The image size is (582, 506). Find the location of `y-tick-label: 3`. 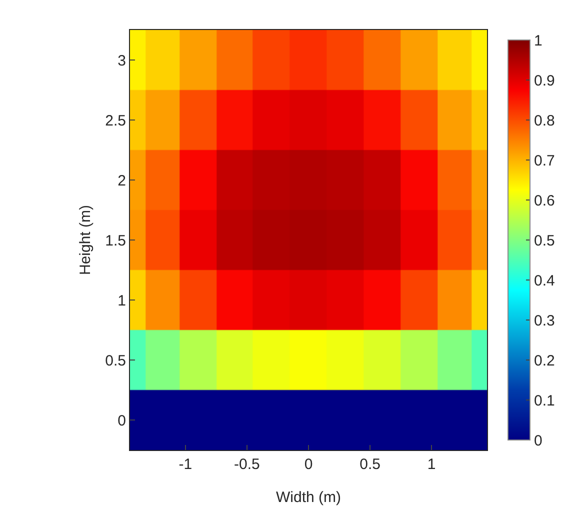

y-tick-label: 3 is located at coordinates (122, 61).